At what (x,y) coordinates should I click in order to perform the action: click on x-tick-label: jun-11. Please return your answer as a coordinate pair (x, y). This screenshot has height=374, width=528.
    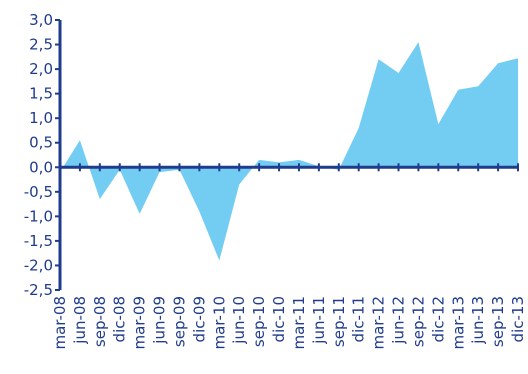
    Looking at the image, I should click on (319, 320).